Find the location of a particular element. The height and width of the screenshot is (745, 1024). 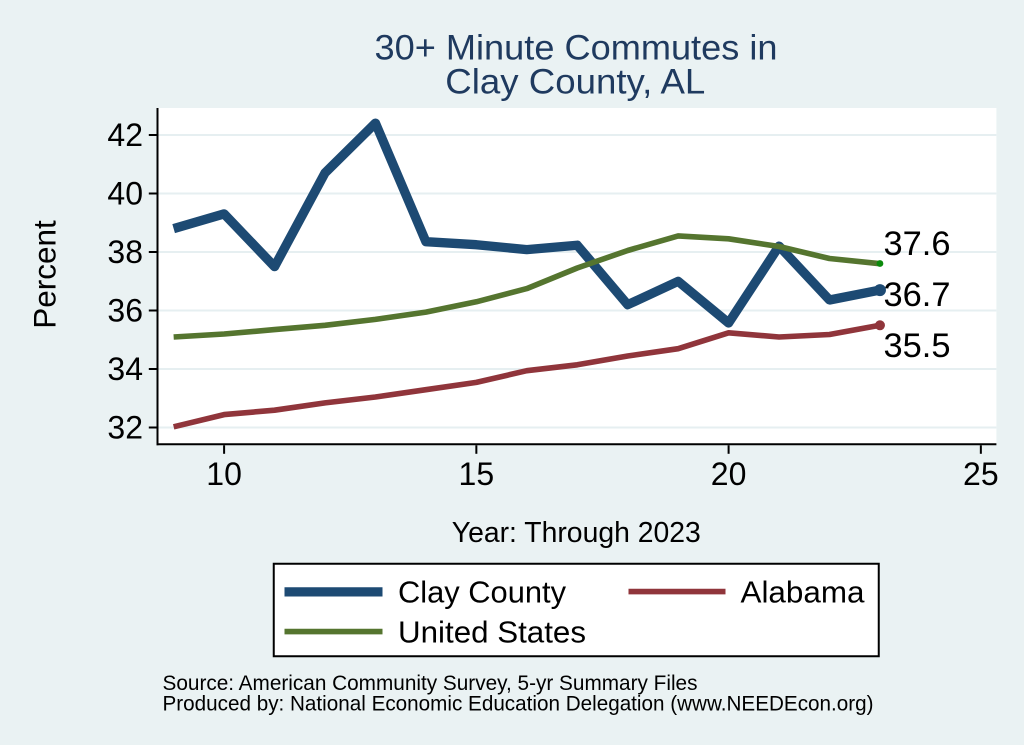

svg-text: 30+ Minute Commutes in is located at coordinates (576, 47).